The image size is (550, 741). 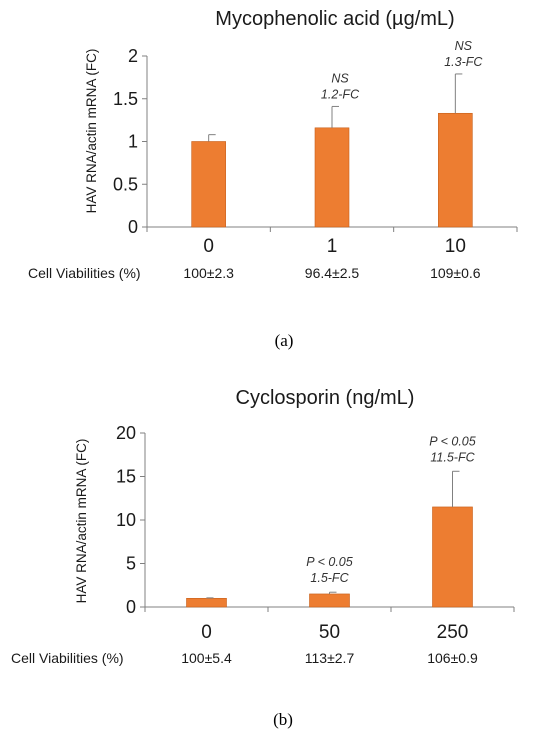 What do you see at coordinates (284, 340) in the screenshot?
I see `chart-a-panel-label: (a)` at bounding box center [284, 340].